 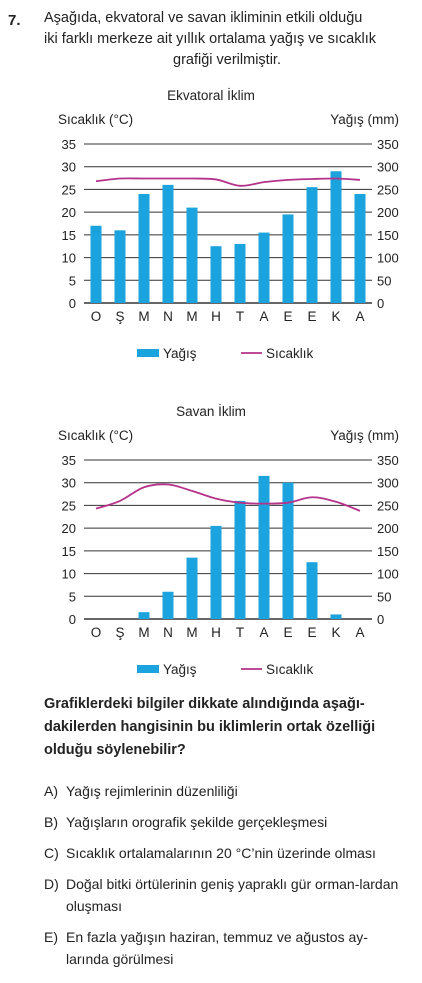 What do you see at coordinates (69, 528) in the screenshot?
I see `left-tick-label: 20` at bounding box center [69, 528].